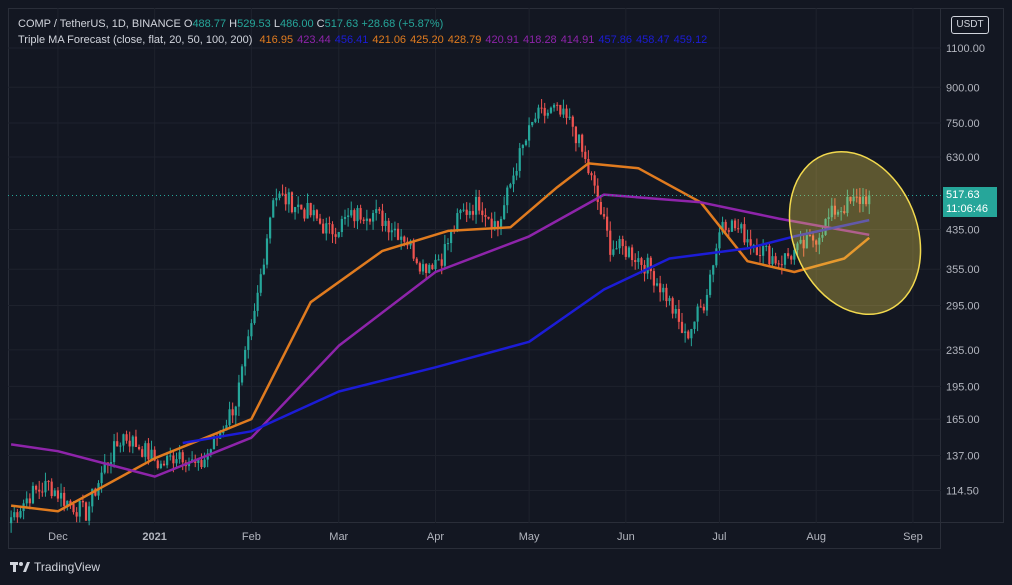 Image resolution: width=1012 pixels, height=585 pixels. Describe the element at coordinates (972, 265) in the screenshot. I see `price-axis` at that location.